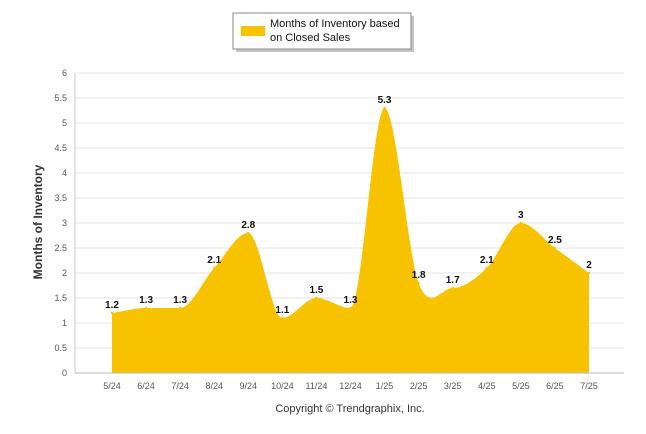 The image size is (646, 434). What do you see at coordinates (64, 373) in the screenshot?
I see `y-tick-label: 0` at bounding box center [64, 373].